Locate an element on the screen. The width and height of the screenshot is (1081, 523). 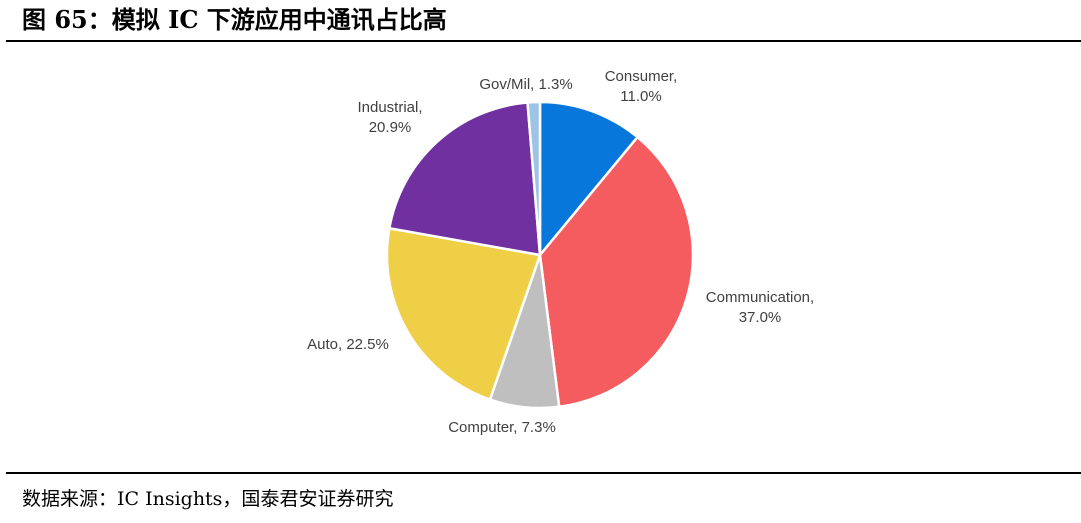
top-divider is located at coordinates (543, 41).